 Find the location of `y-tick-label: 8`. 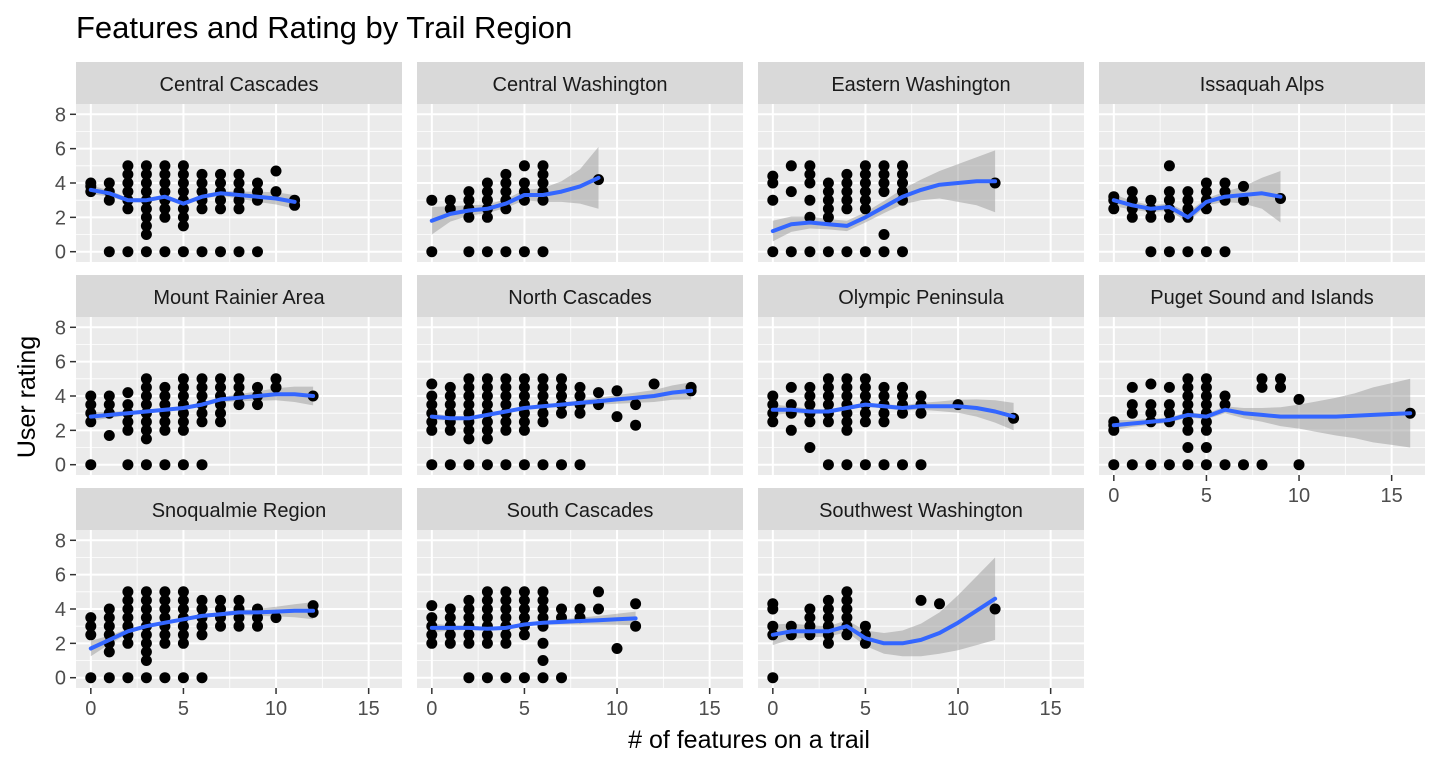

y-tick-label: 8 is located at coordinates (60, 115).